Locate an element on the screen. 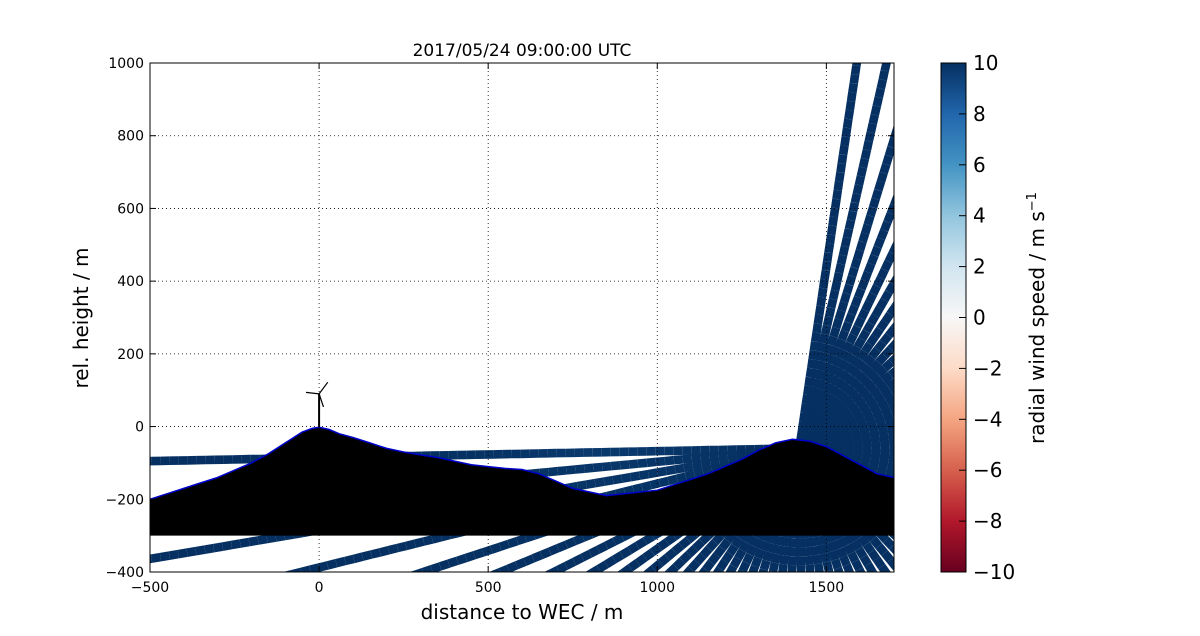  terrain-outline is located at coordinates (522, 463).